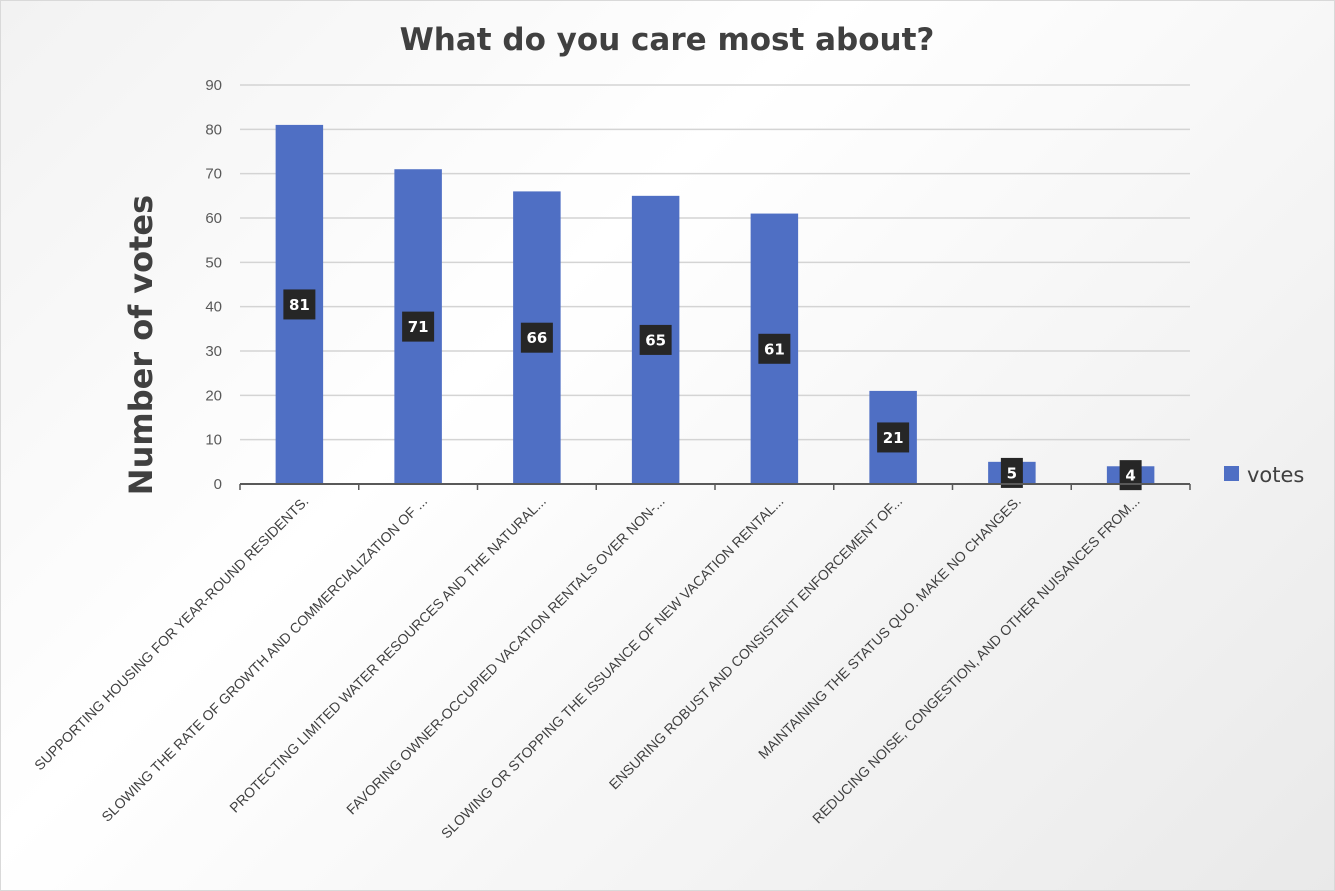 This screenshot has height=891, width=1335. I want to click on data-label: 61, so click(774, 349).